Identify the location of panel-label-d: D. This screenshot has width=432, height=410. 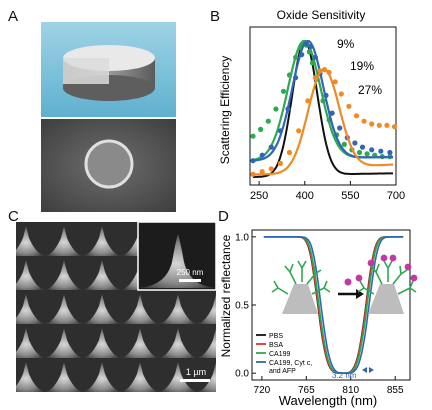
(223, 216).